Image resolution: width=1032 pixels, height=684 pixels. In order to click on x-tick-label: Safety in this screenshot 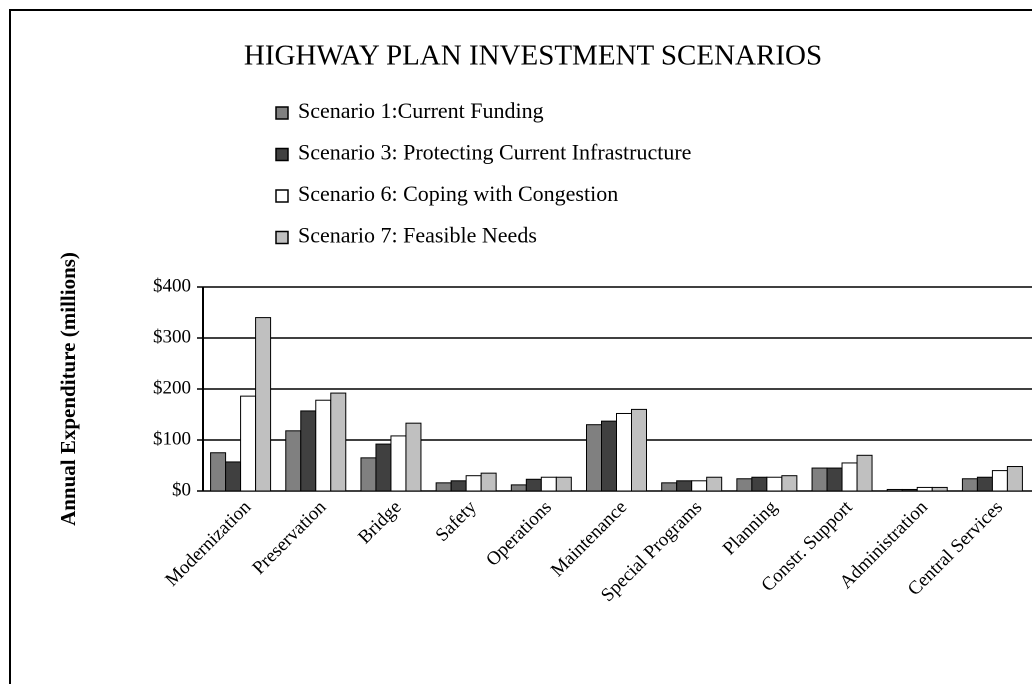, I will do `click(457, 521)`.